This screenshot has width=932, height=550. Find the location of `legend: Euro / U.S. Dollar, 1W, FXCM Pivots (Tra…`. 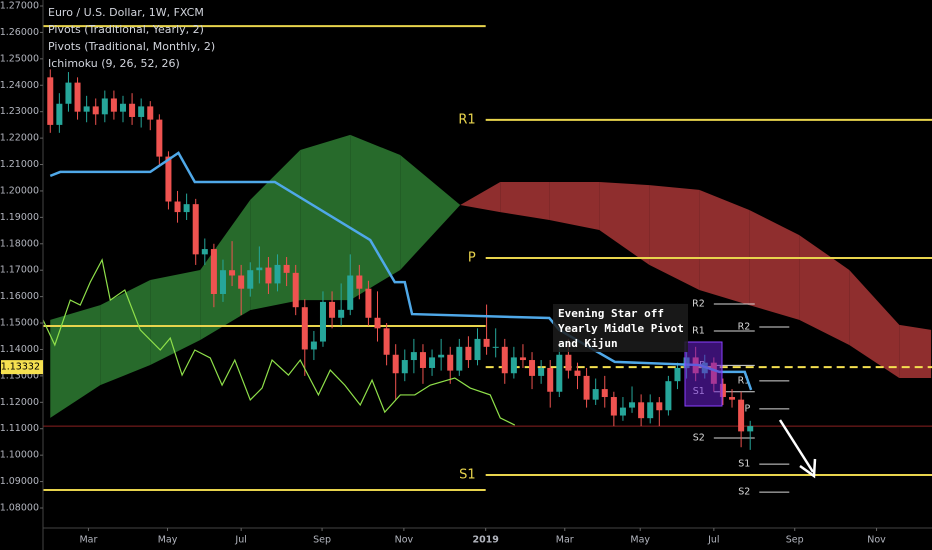

legend: Euro / U.S. Dollar, 1W, FXCM Pivots (Tra… is located at coordinates (131, 38).